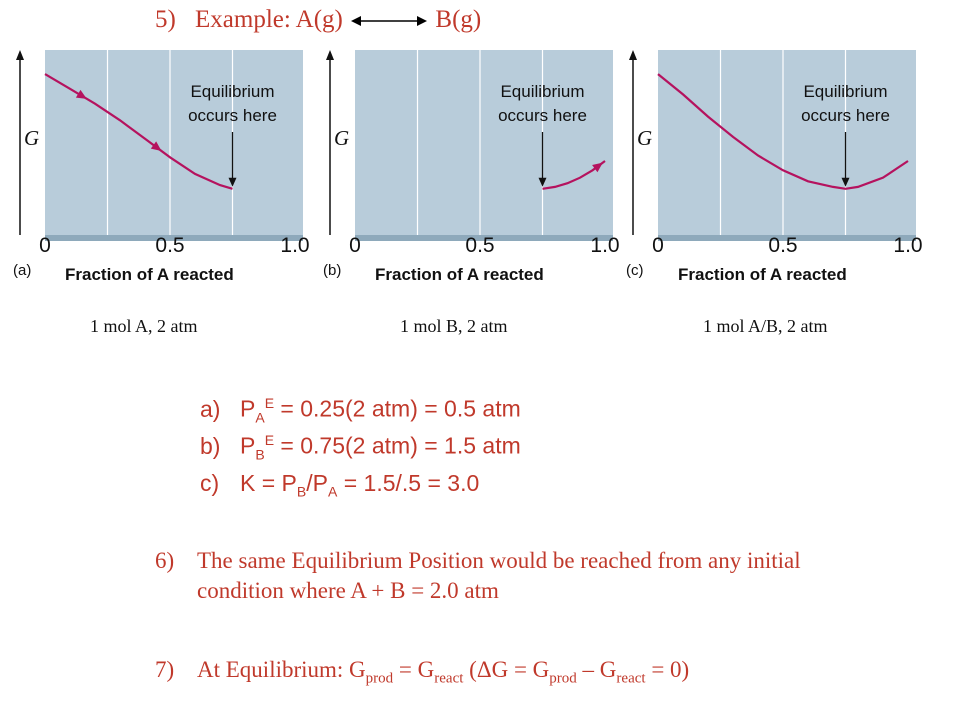 The image size is (960, 720). What do you see at coordinates (454, 326) in the screenshot?
I see `panel-caption: 1 mol B, 2 atm` at bounding box center [454, 326].